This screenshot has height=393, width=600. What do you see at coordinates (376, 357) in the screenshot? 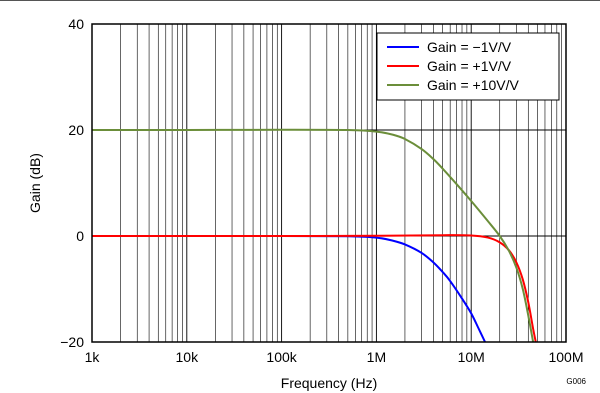
I see `x-tick-label: 1M` at bounding box center [376, 357].